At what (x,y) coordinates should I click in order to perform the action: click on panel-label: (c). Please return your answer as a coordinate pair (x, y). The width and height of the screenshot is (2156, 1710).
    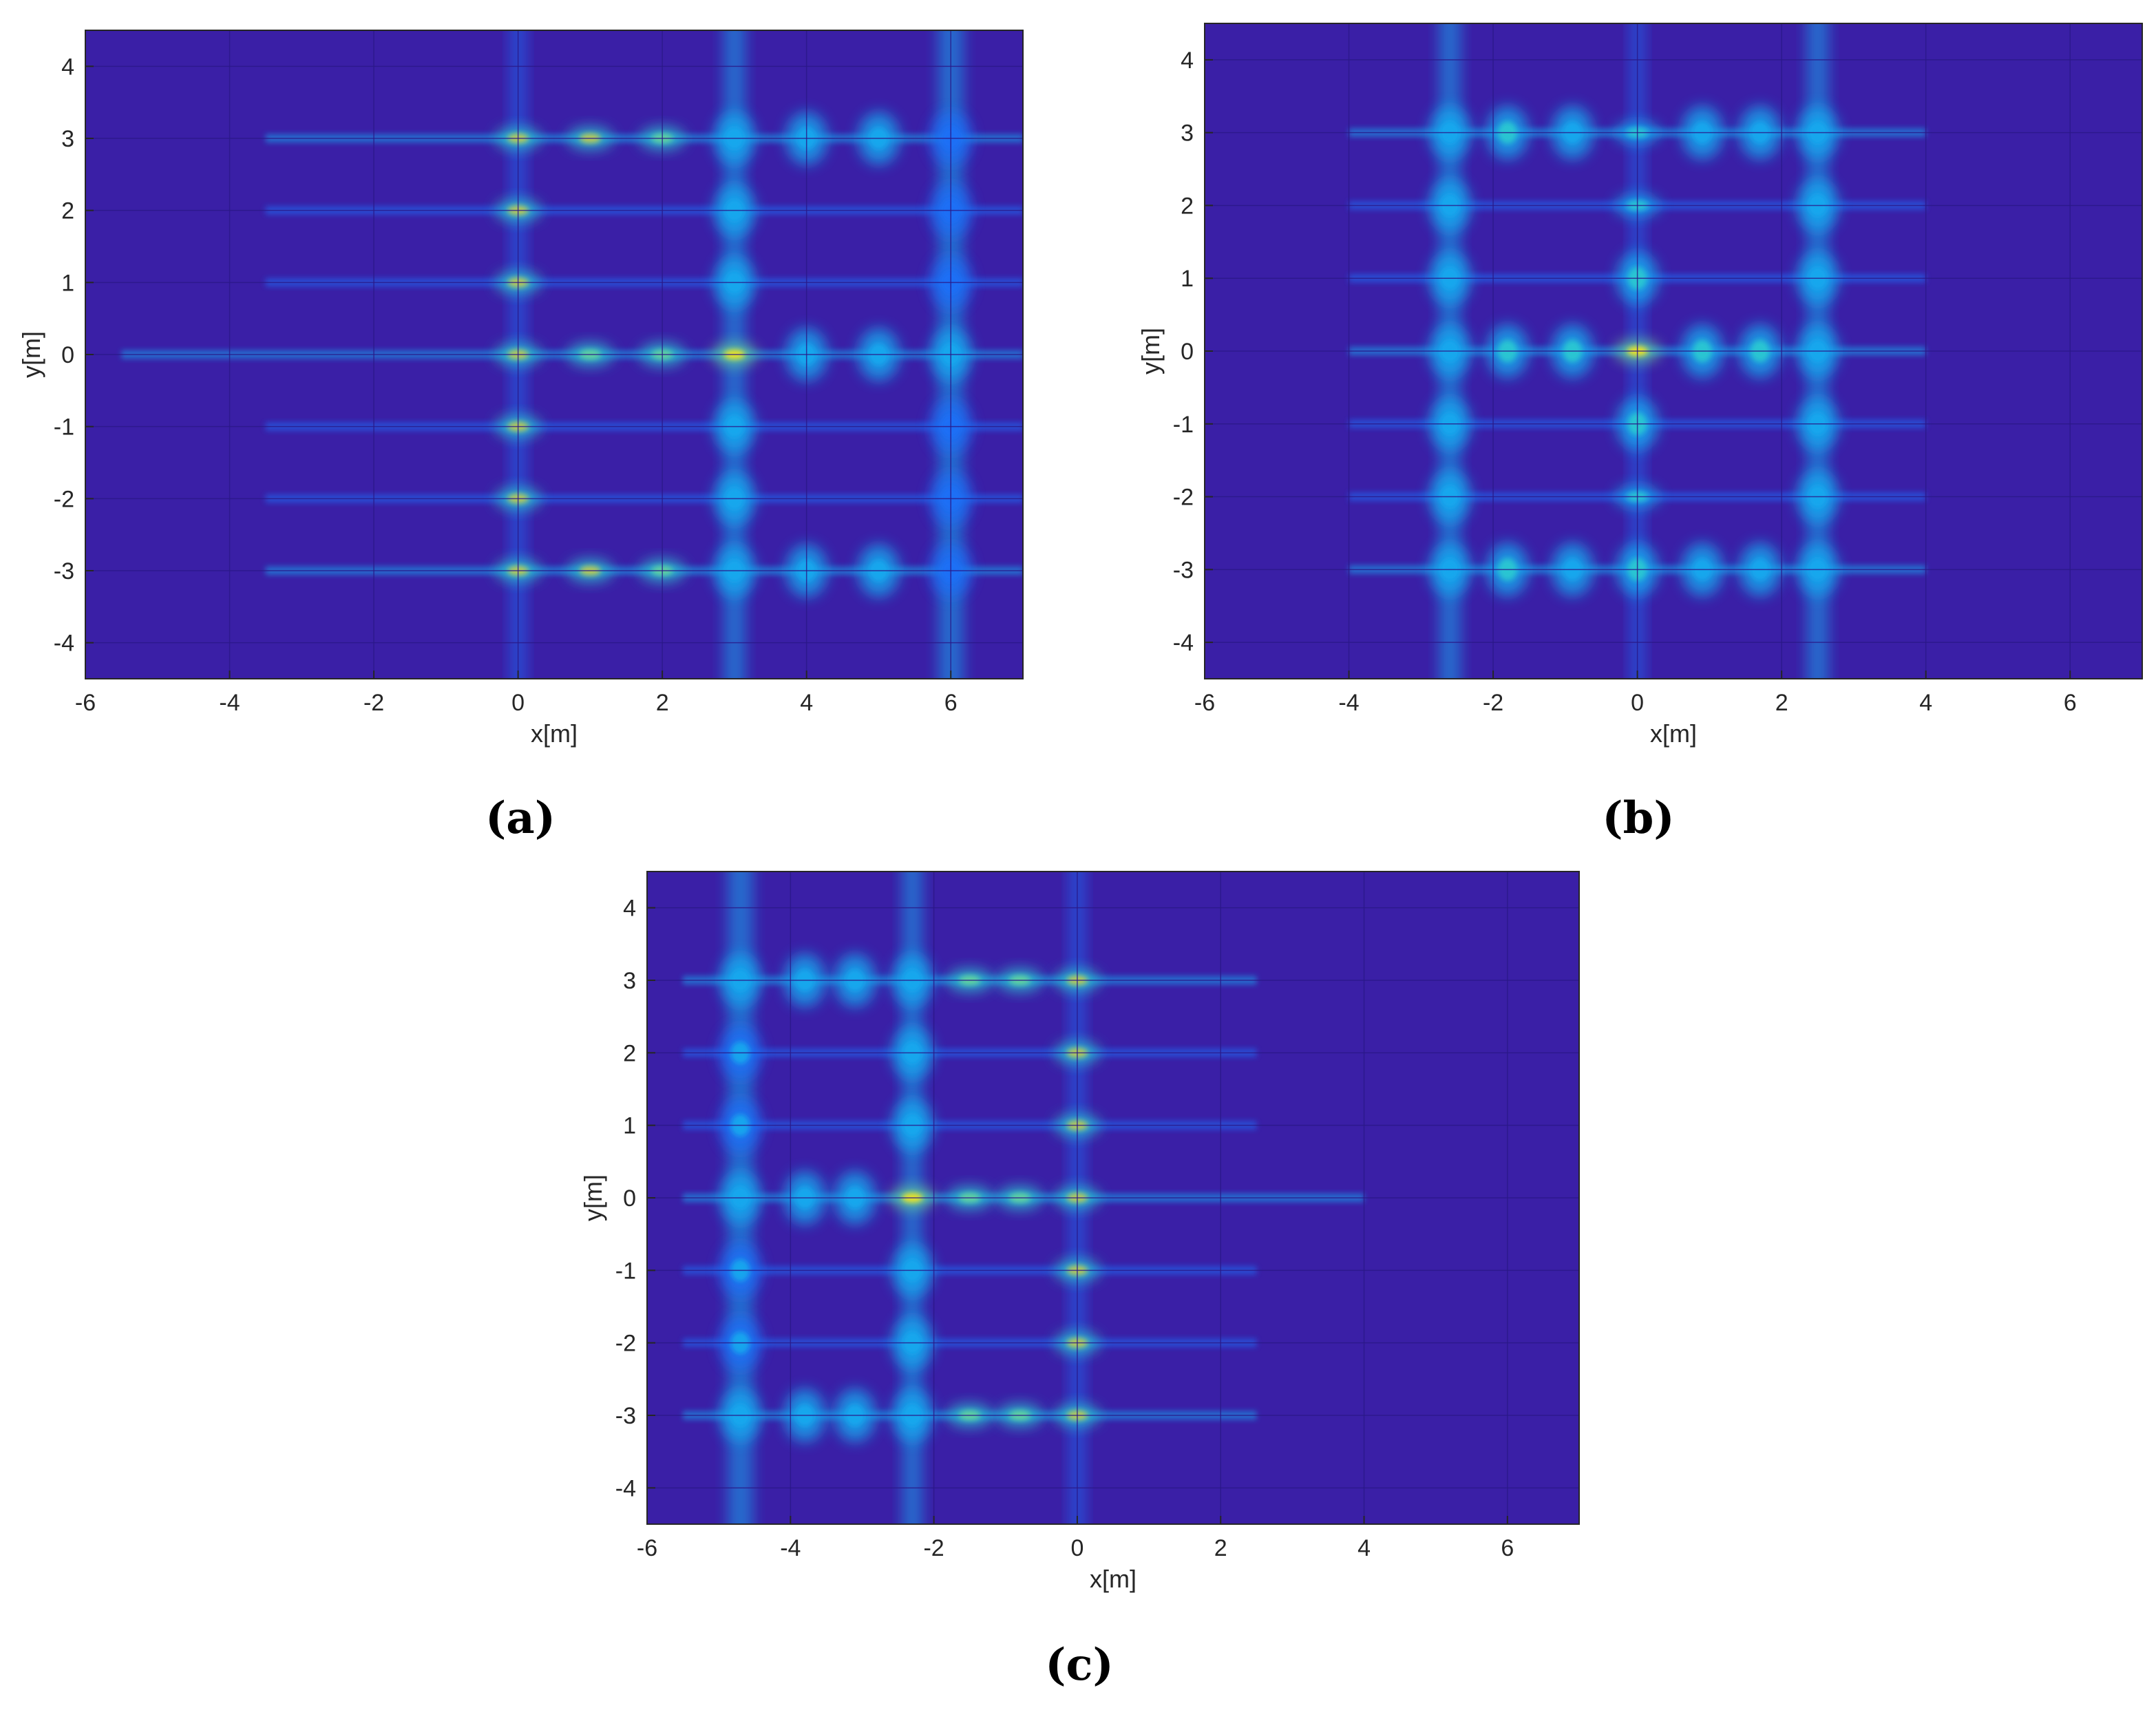
    Looking at the image, I should click on (1079, 1665).